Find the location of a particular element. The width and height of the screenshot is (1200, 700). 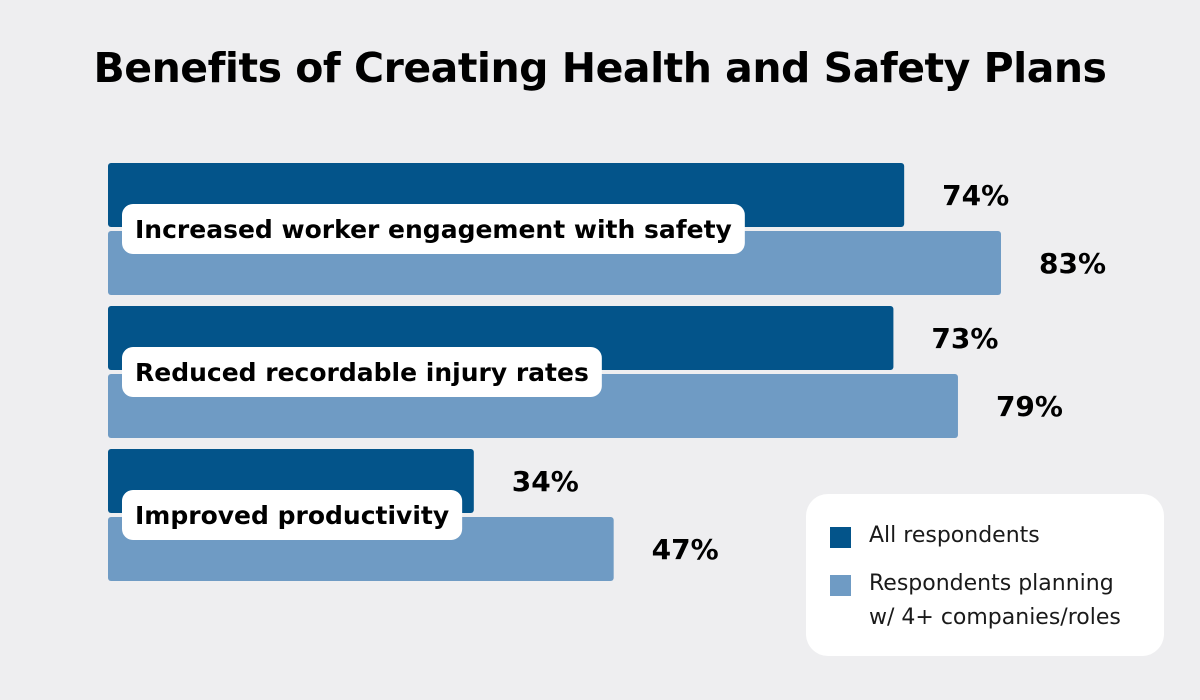

category-label-3: Improved productivity is located at coordinates (292, 515).